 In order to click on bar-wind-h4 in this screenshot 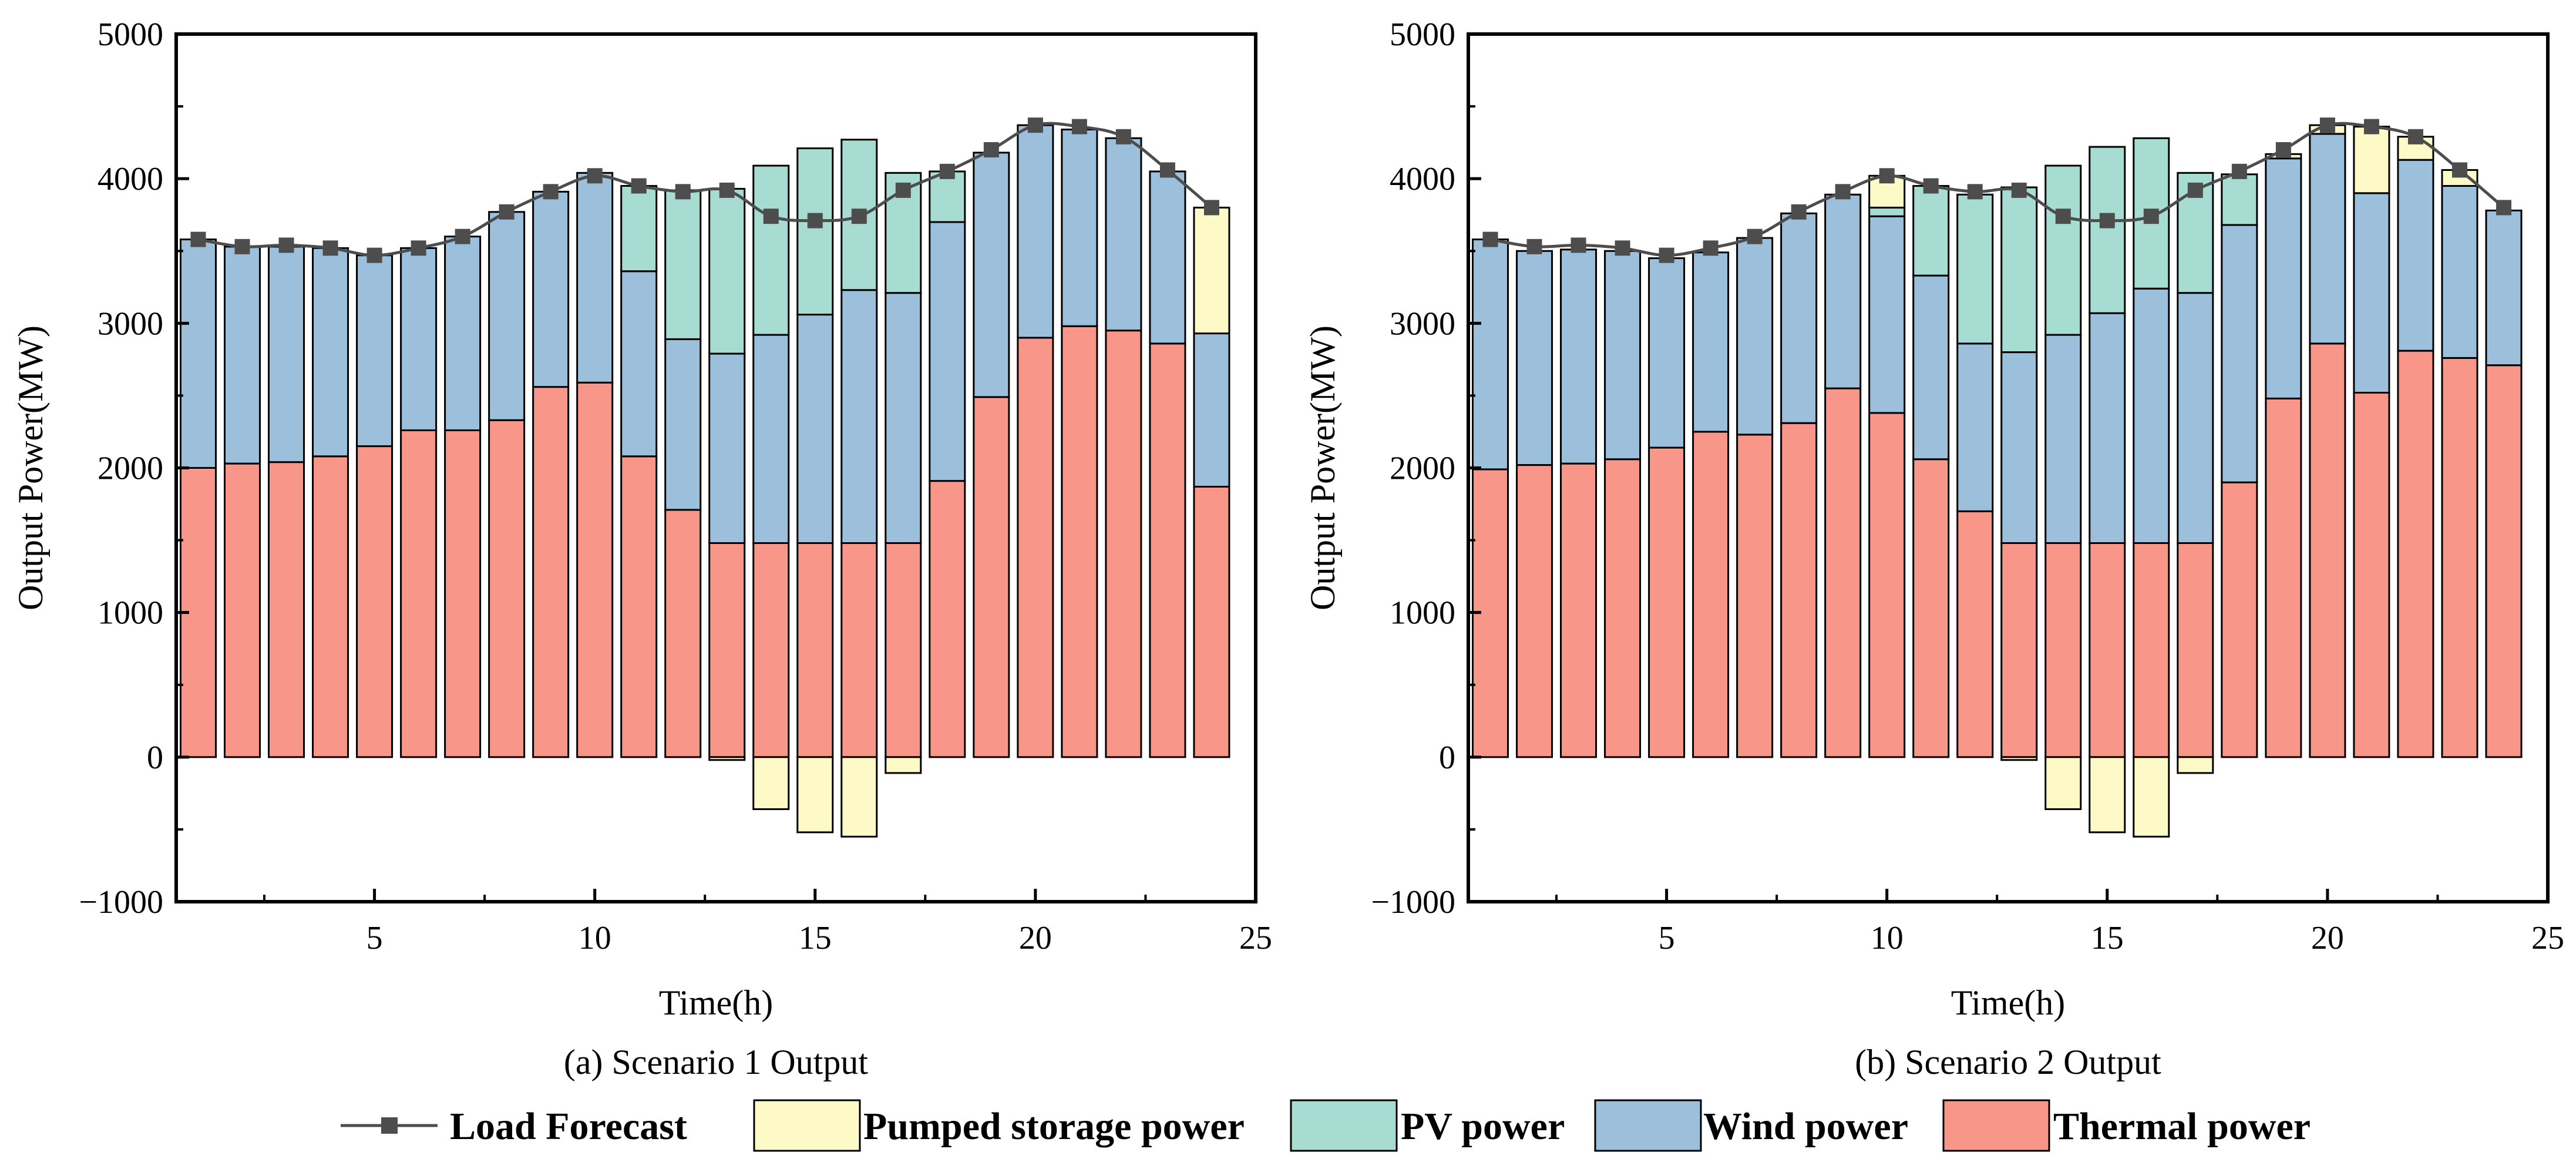, I will do `click(1623, 355)`.